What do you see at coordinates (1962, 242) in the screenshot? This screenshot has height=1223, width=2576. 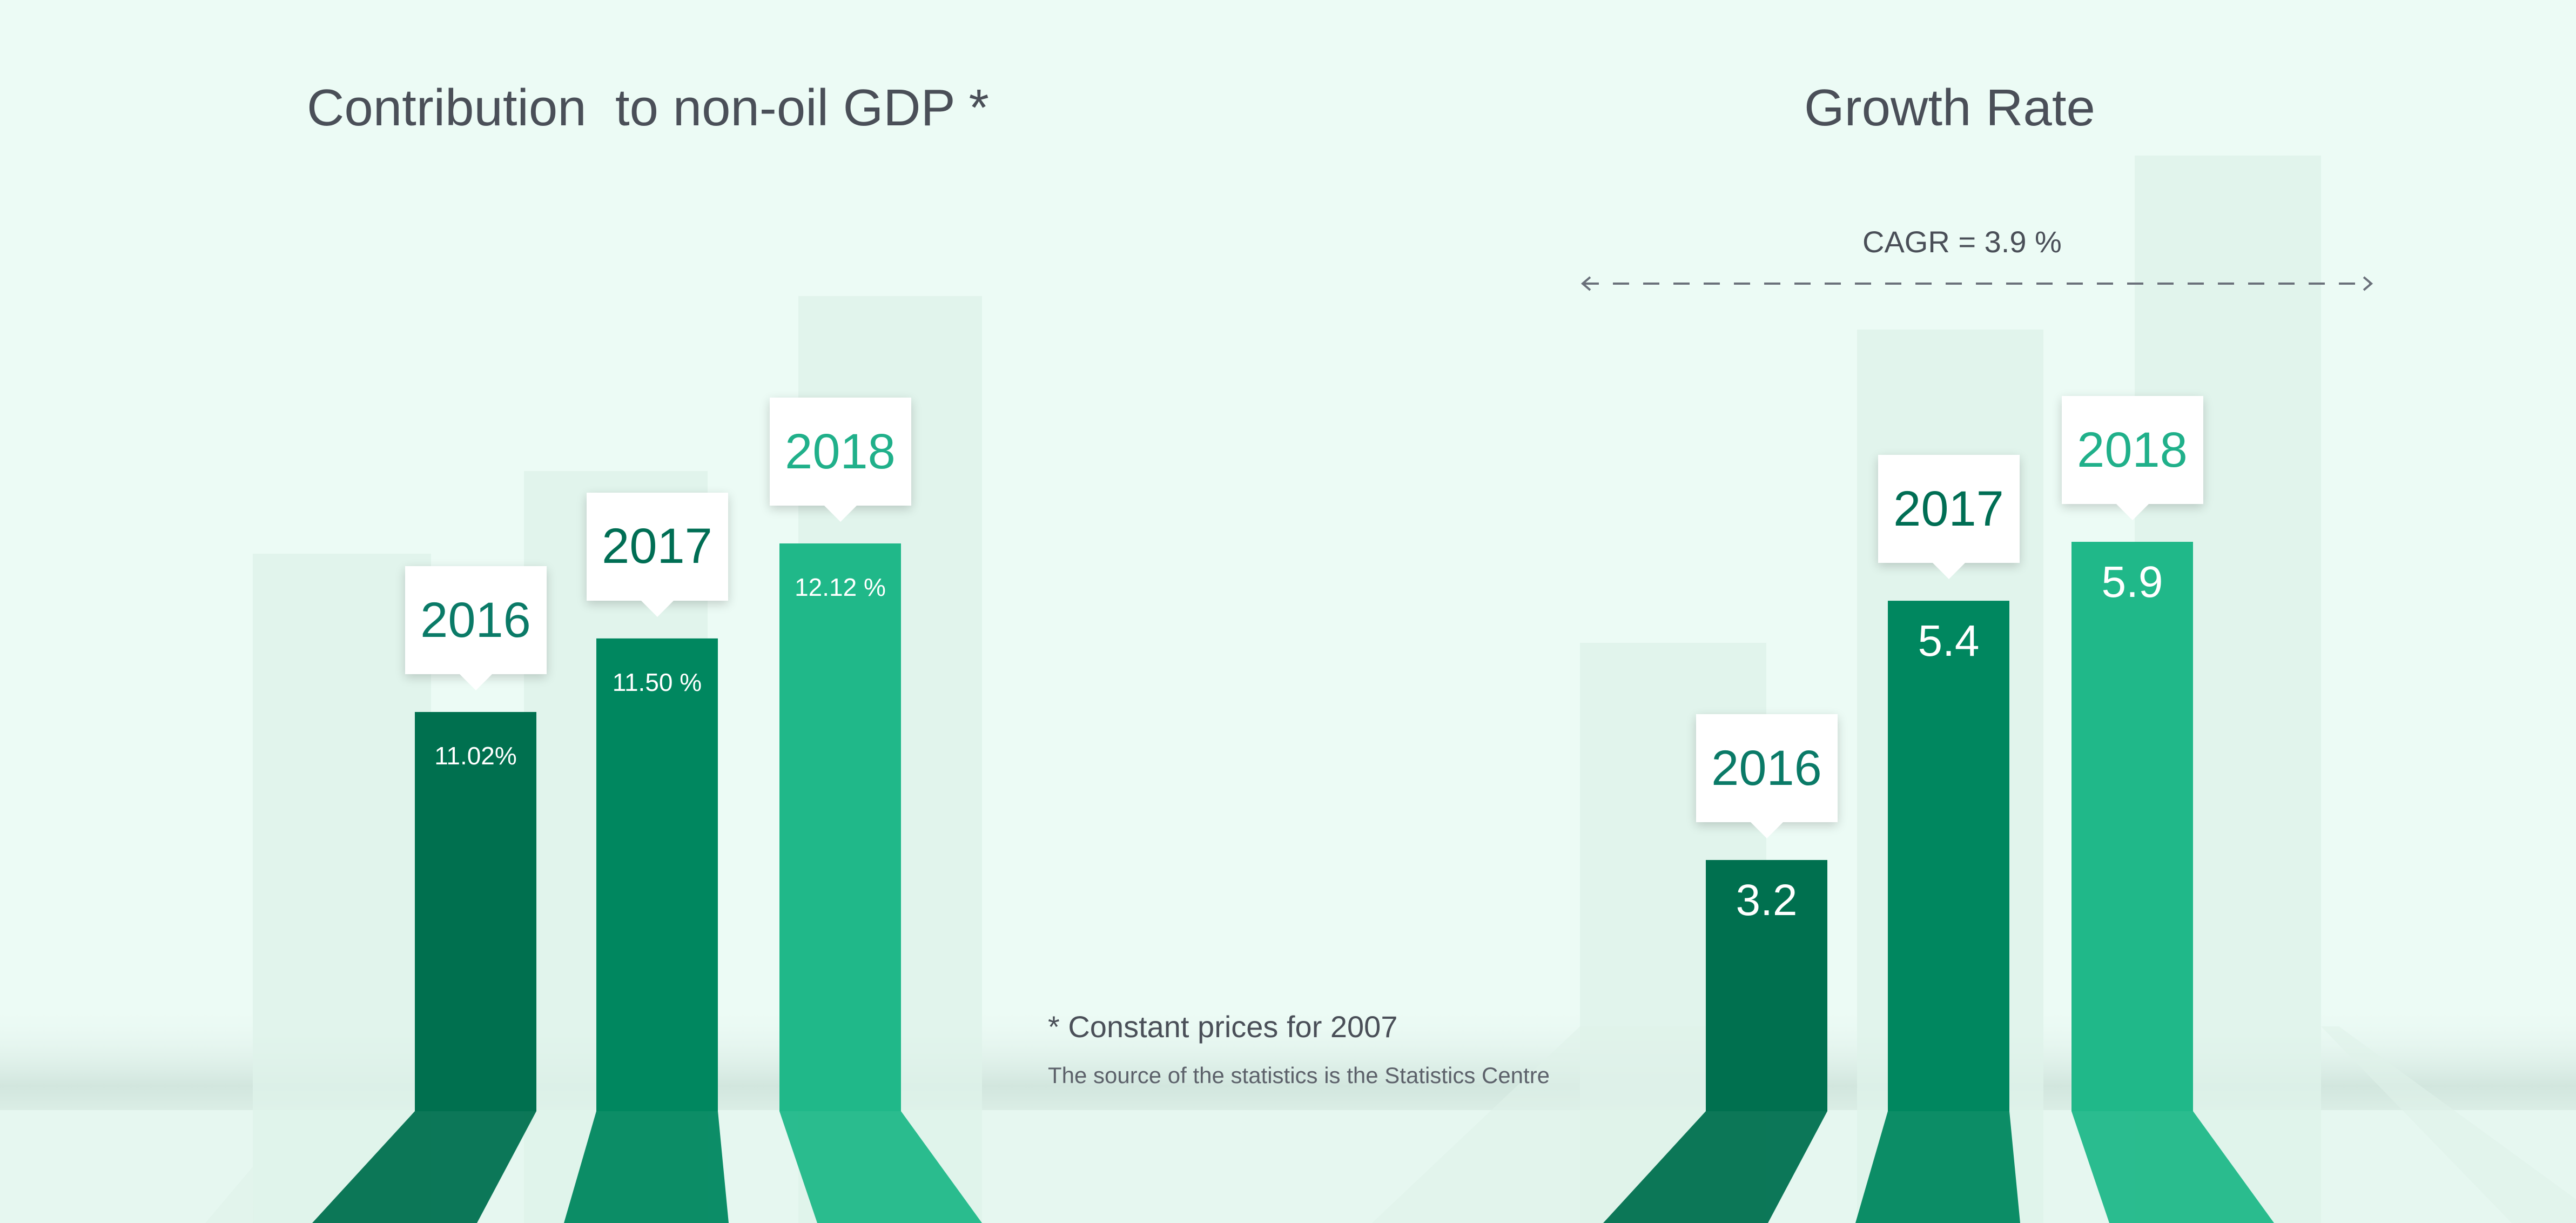 I see `cagr-label: CAGR = 3.9 %` at bounding box center [1962, 242].